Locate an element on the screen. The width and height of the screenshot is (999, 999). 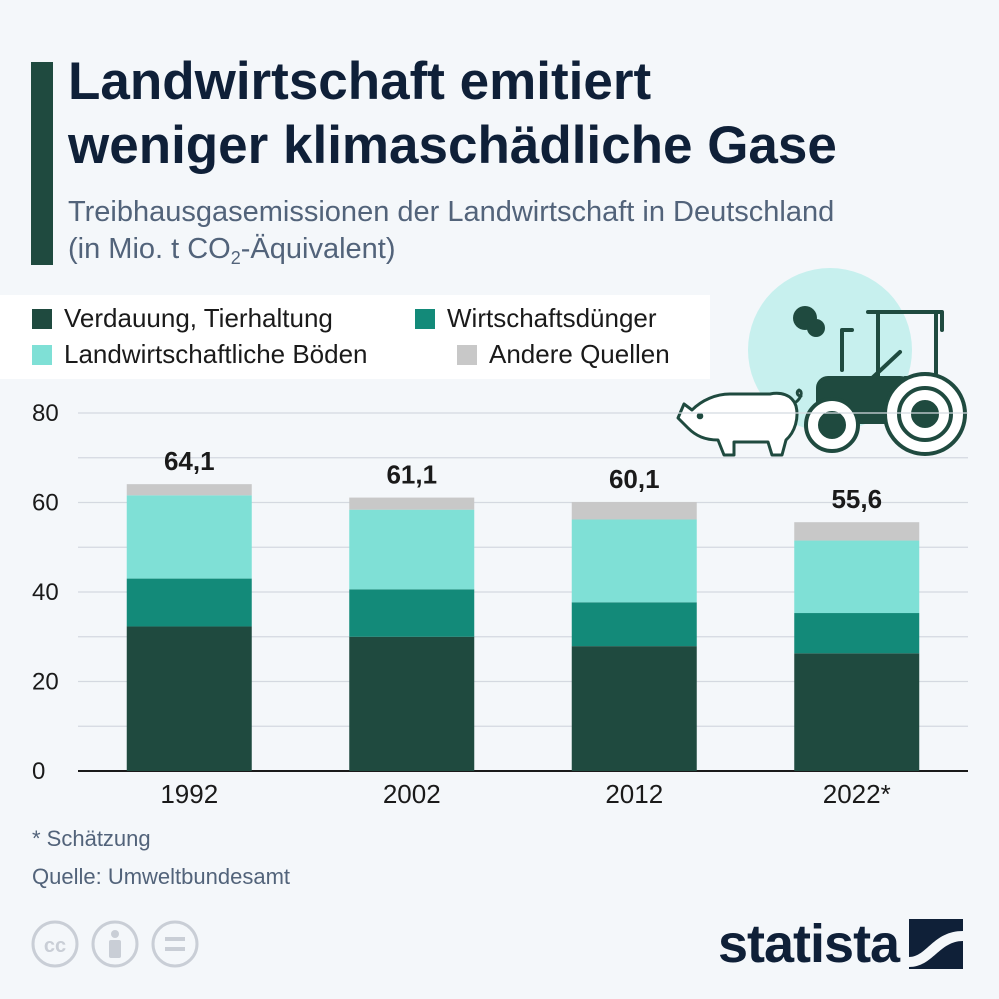
x-tick-label: 2002 is located at coordinates (412, 794).